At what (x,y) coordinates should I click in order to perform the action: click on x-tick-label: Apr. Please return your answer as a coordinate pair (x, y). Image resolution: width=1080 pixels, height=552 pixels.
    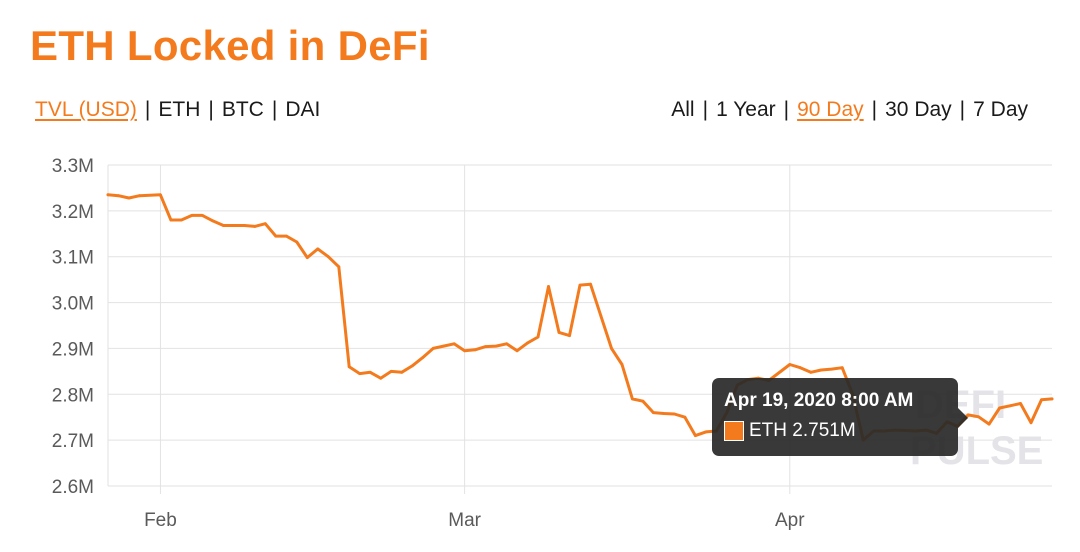
    Looking at the image, I should click on (790, 520).